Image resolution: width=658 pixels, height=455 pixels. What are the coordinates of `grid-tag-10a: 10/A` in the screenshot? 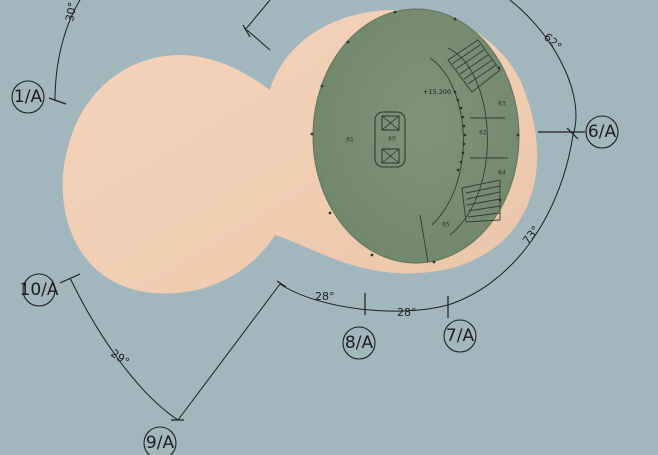 It's located at (39, 290).